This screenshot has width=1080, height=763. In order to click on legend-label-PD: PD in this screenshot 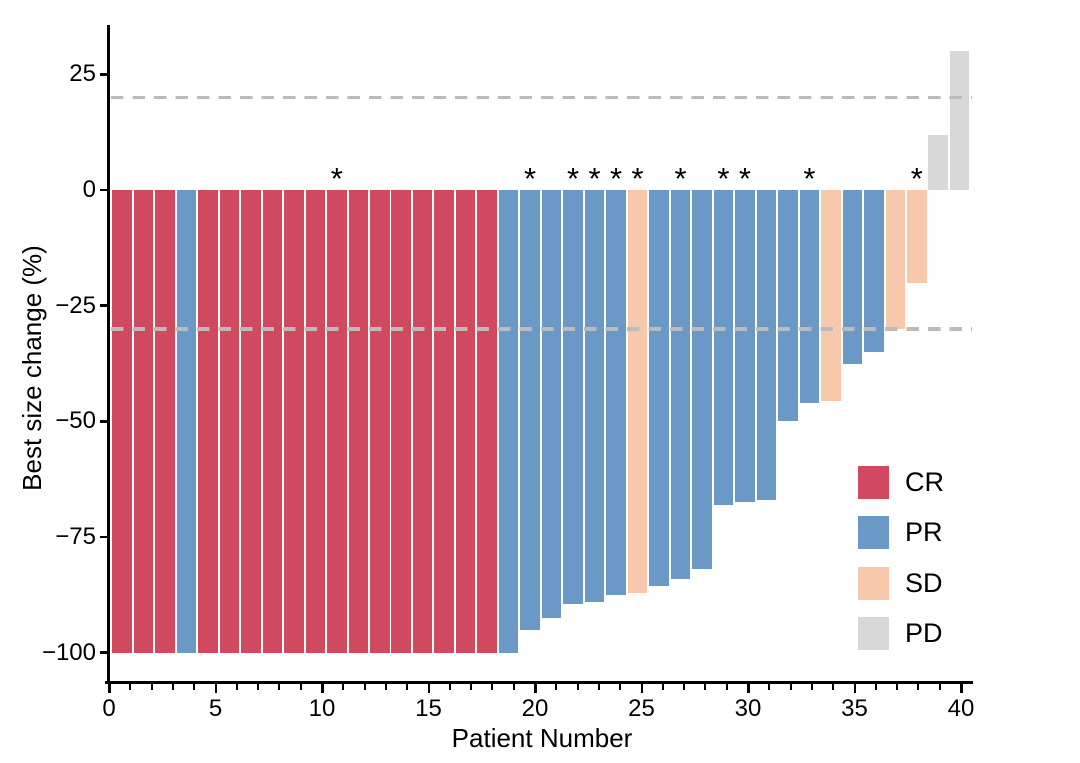, I will do `click(924, 632)`.